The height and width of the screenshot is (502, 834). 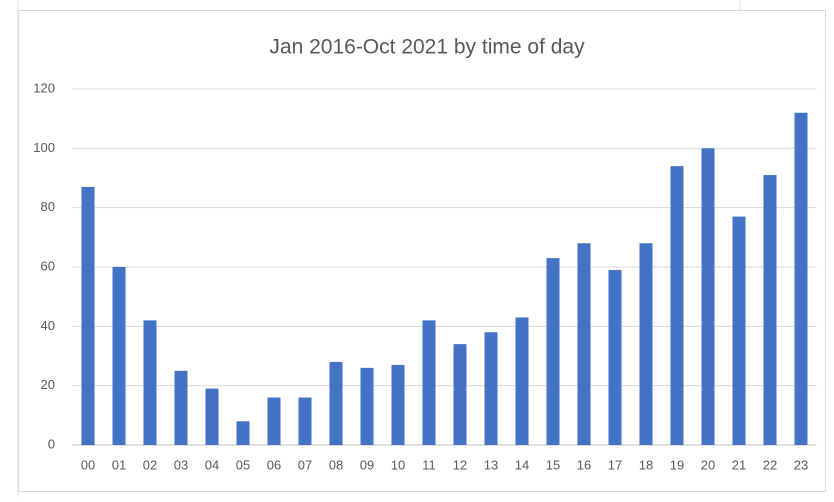 I want to click on x-tick-label: 22, so click(x=770, y=464).